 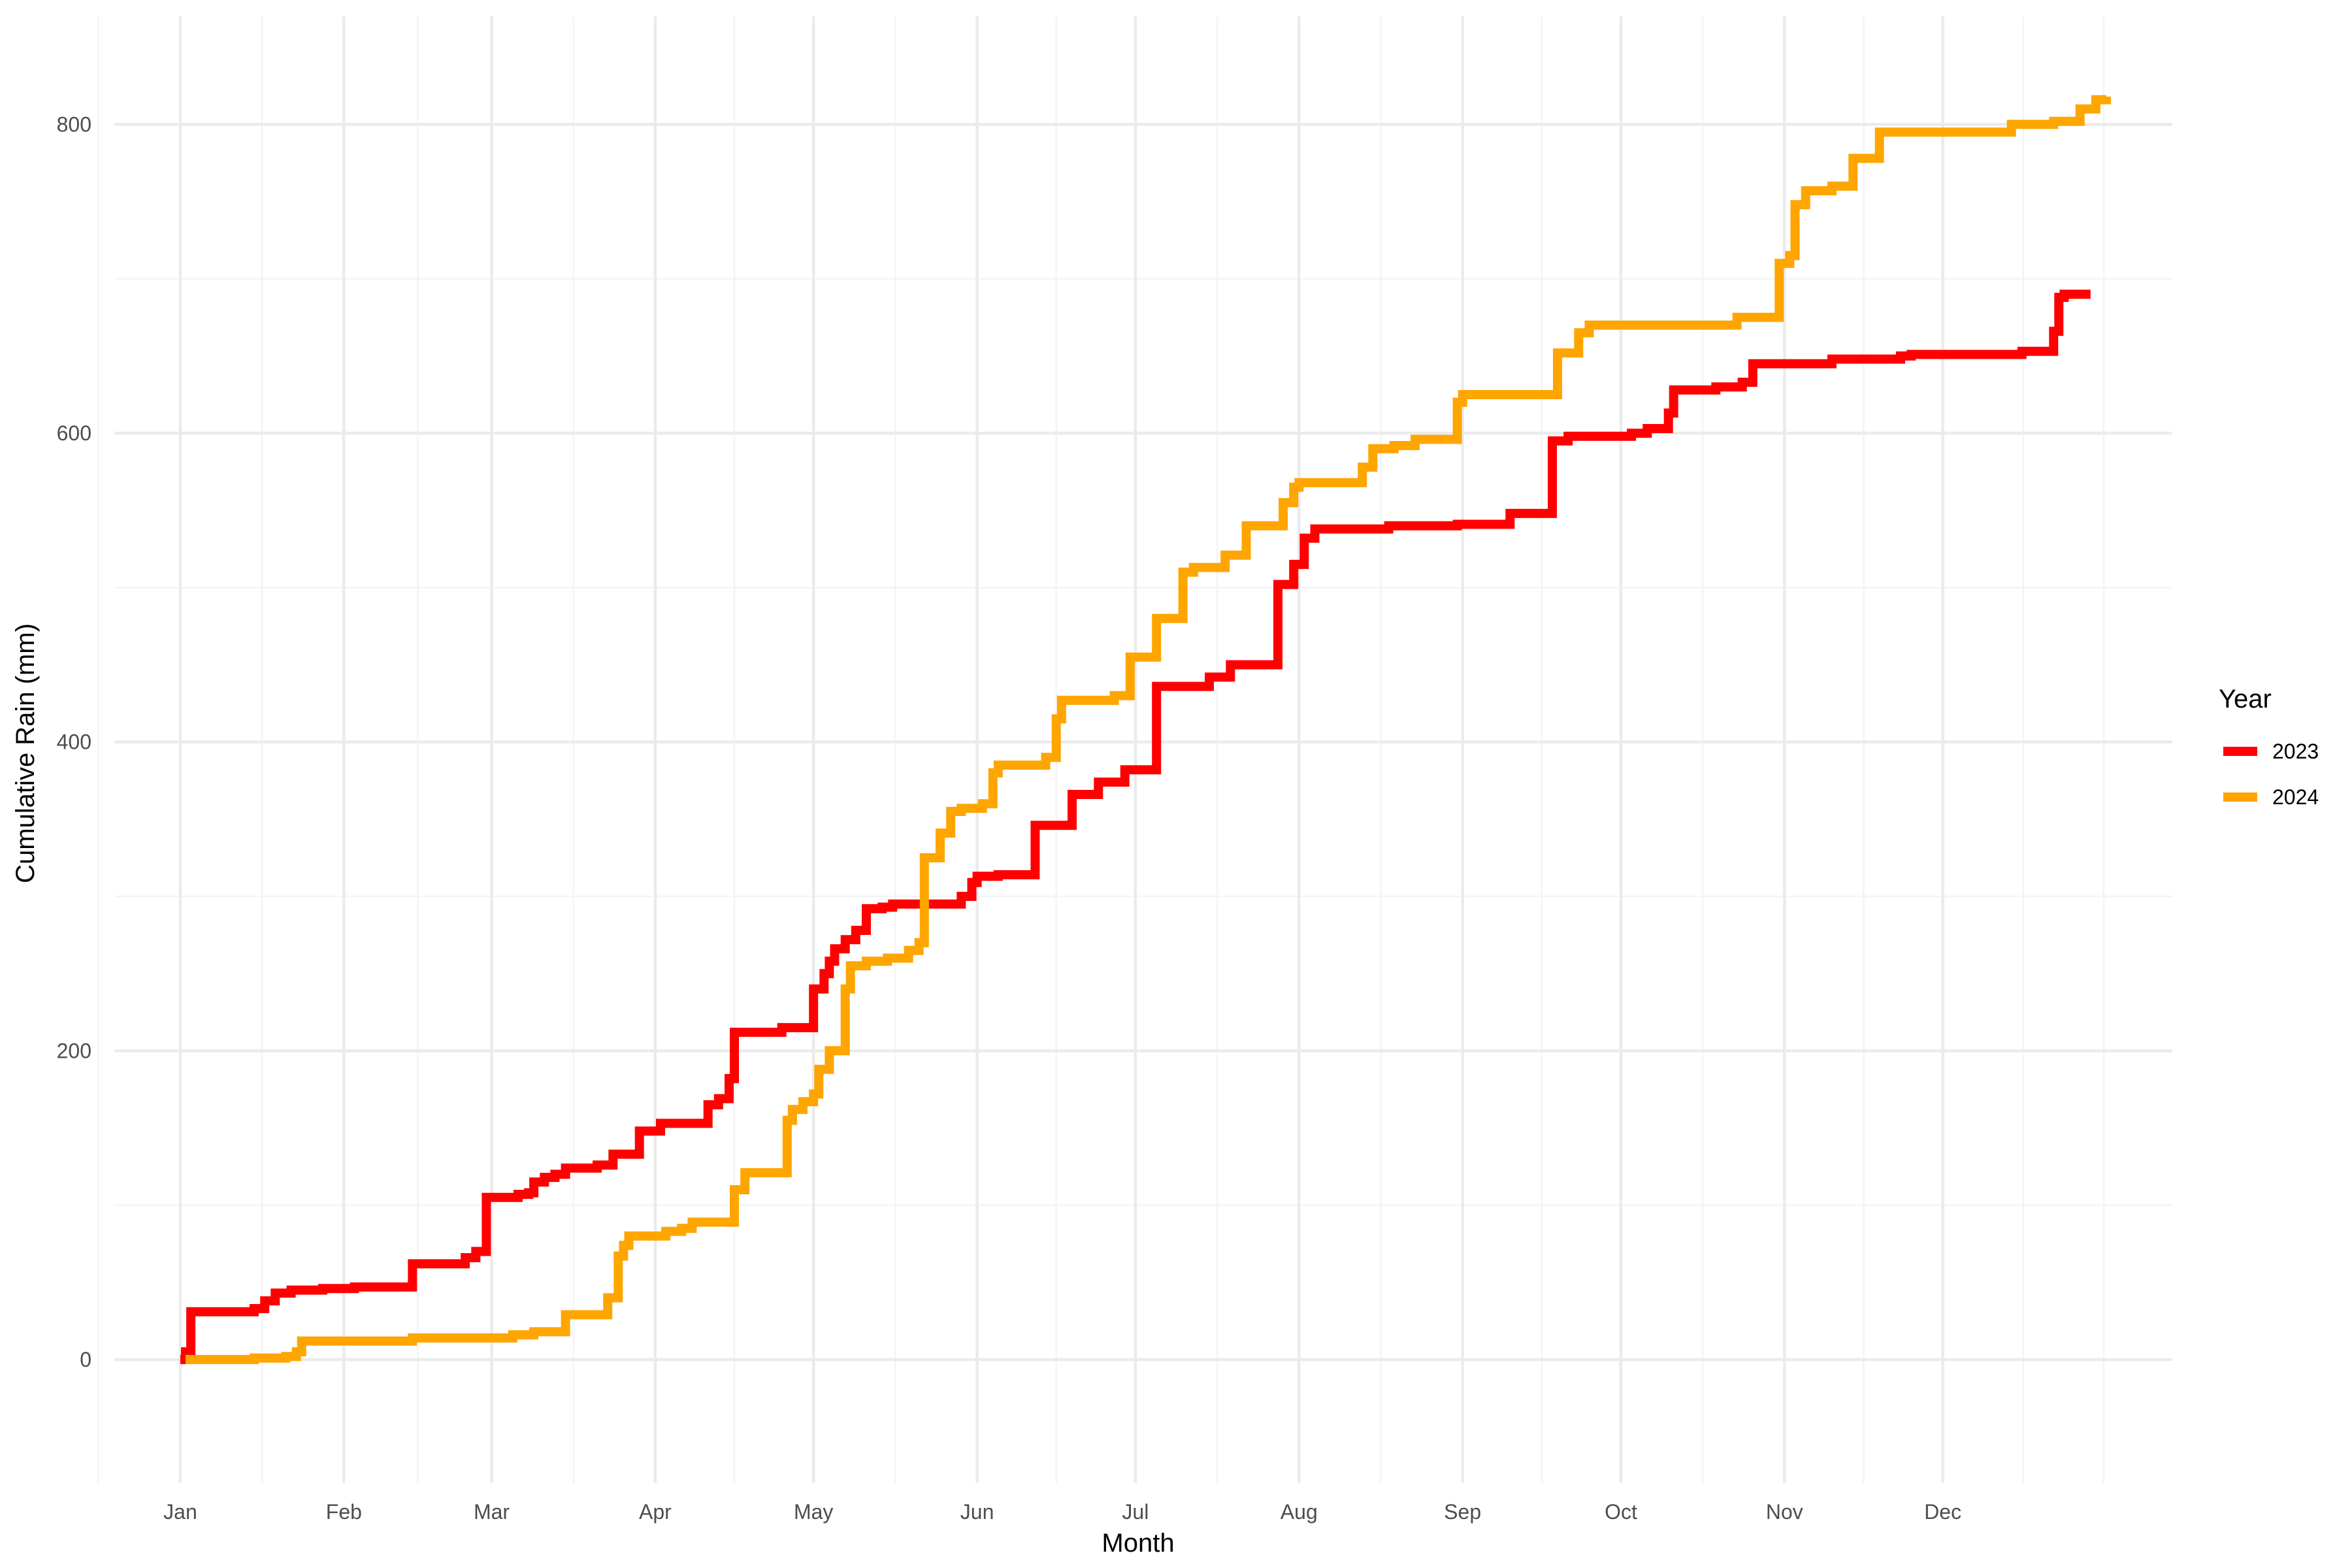 I want to click on x-tick-label: Aug, so click(x=1299, y=1512).